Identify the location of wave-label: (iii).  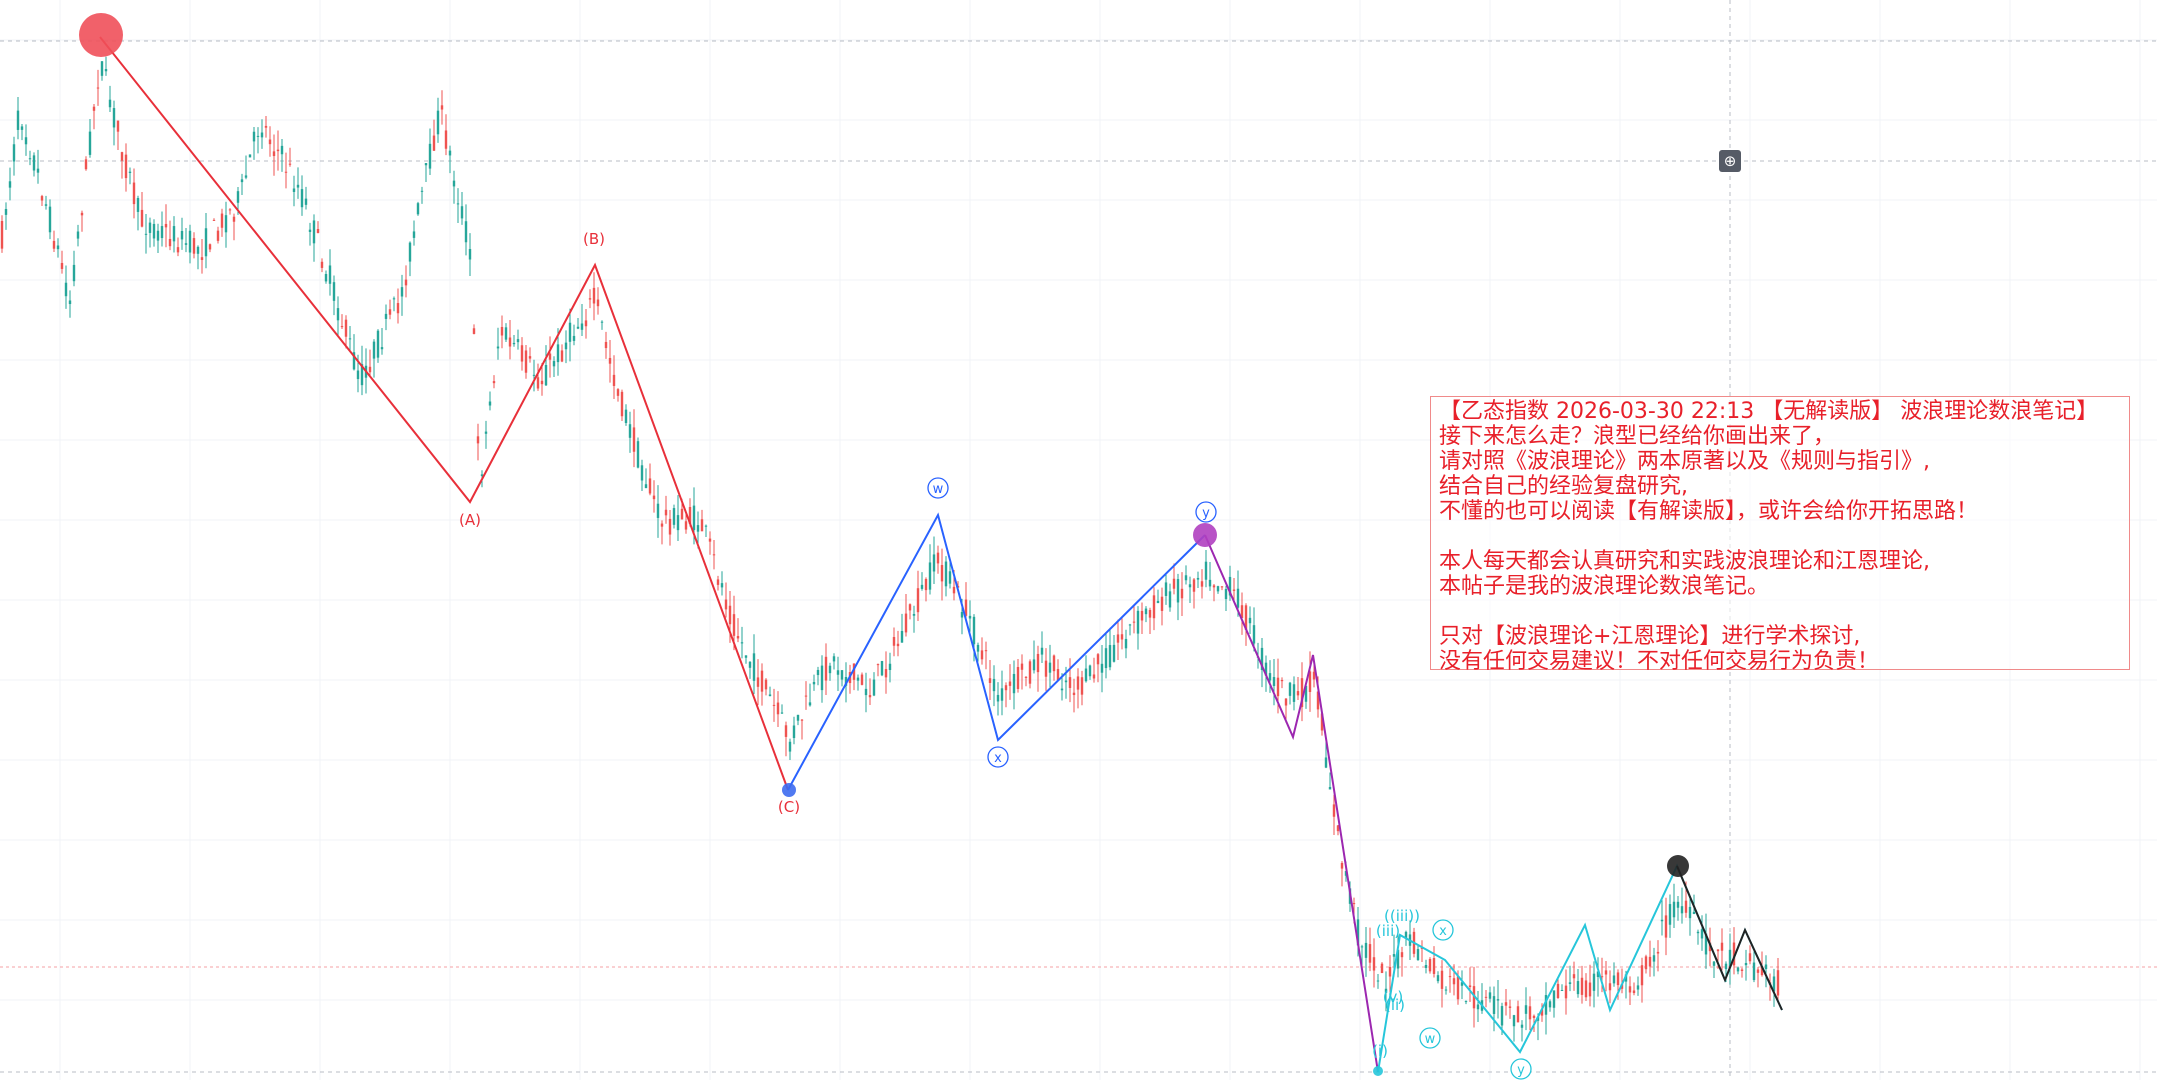
(1388, 931).